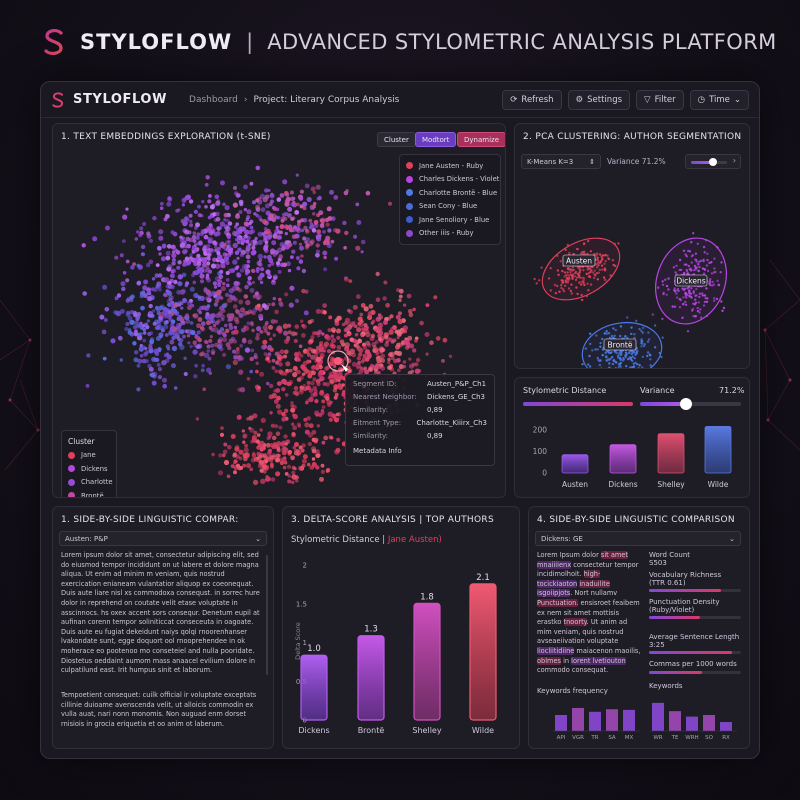  Describe the element at coordinates (660, 99) in the screenshot. I see `filter-button: ▽ Filter` at that location.